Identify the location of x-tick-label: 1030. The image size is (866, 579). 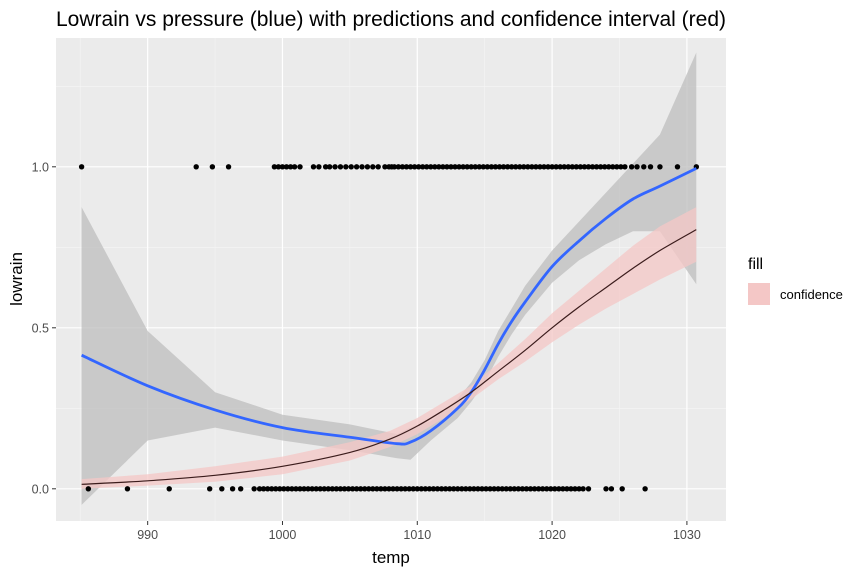
(687, 535).